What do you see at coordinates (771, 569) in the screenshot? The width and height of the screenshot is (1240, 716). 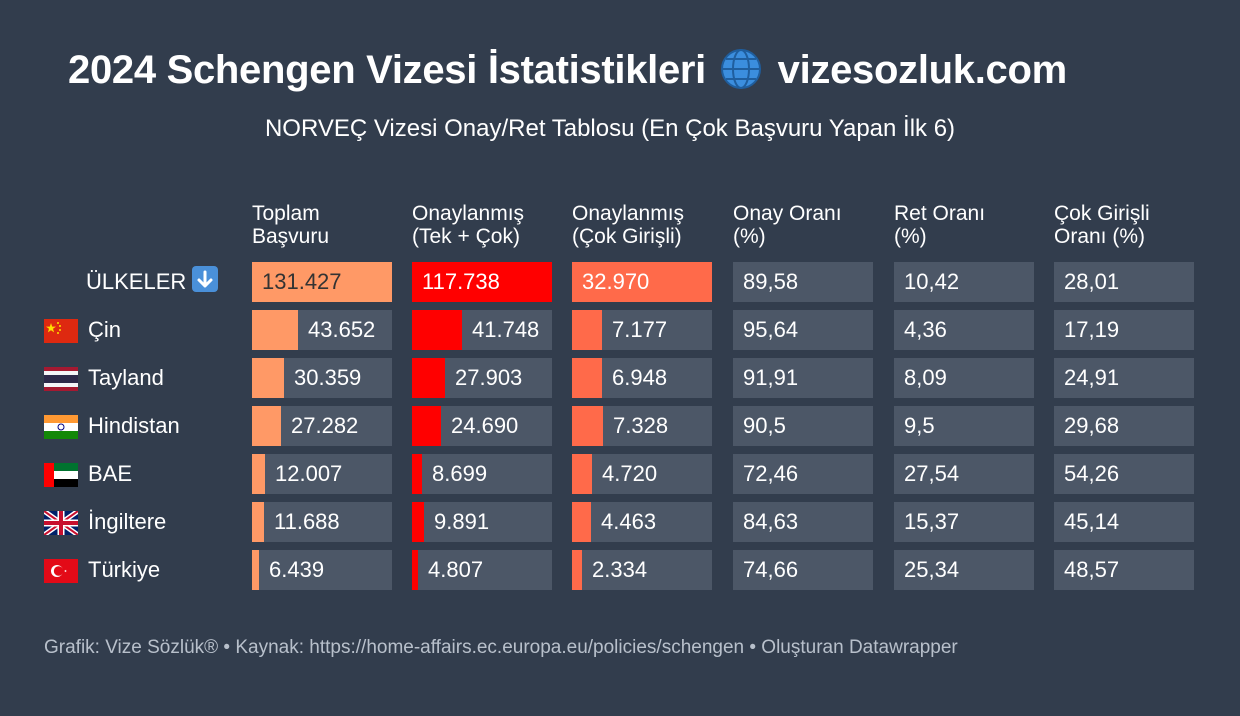 I see `cell-value: 74,66` at bounding box center [771, 569].